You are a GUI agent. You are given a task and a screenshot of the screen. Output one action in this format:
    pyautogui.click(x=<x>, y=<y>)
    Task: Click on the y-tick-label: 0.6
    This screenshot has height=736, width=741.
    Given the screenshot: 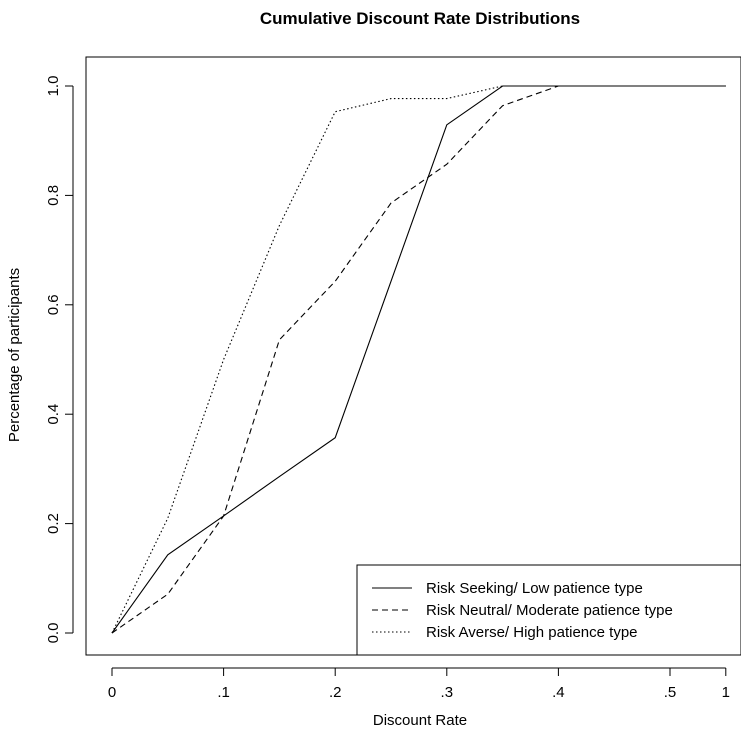 What is the action you would take?
    pyautogui.click(x=53, y=304)
    